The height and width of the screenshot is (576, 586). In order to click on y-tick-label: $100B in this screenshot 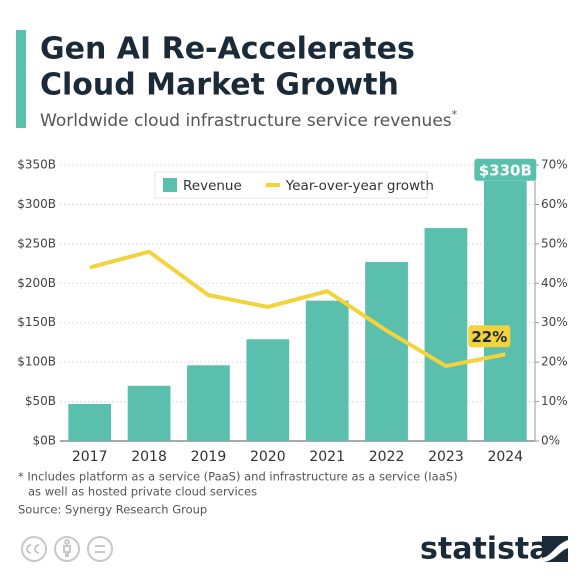, I will do `click(36, 362)`.